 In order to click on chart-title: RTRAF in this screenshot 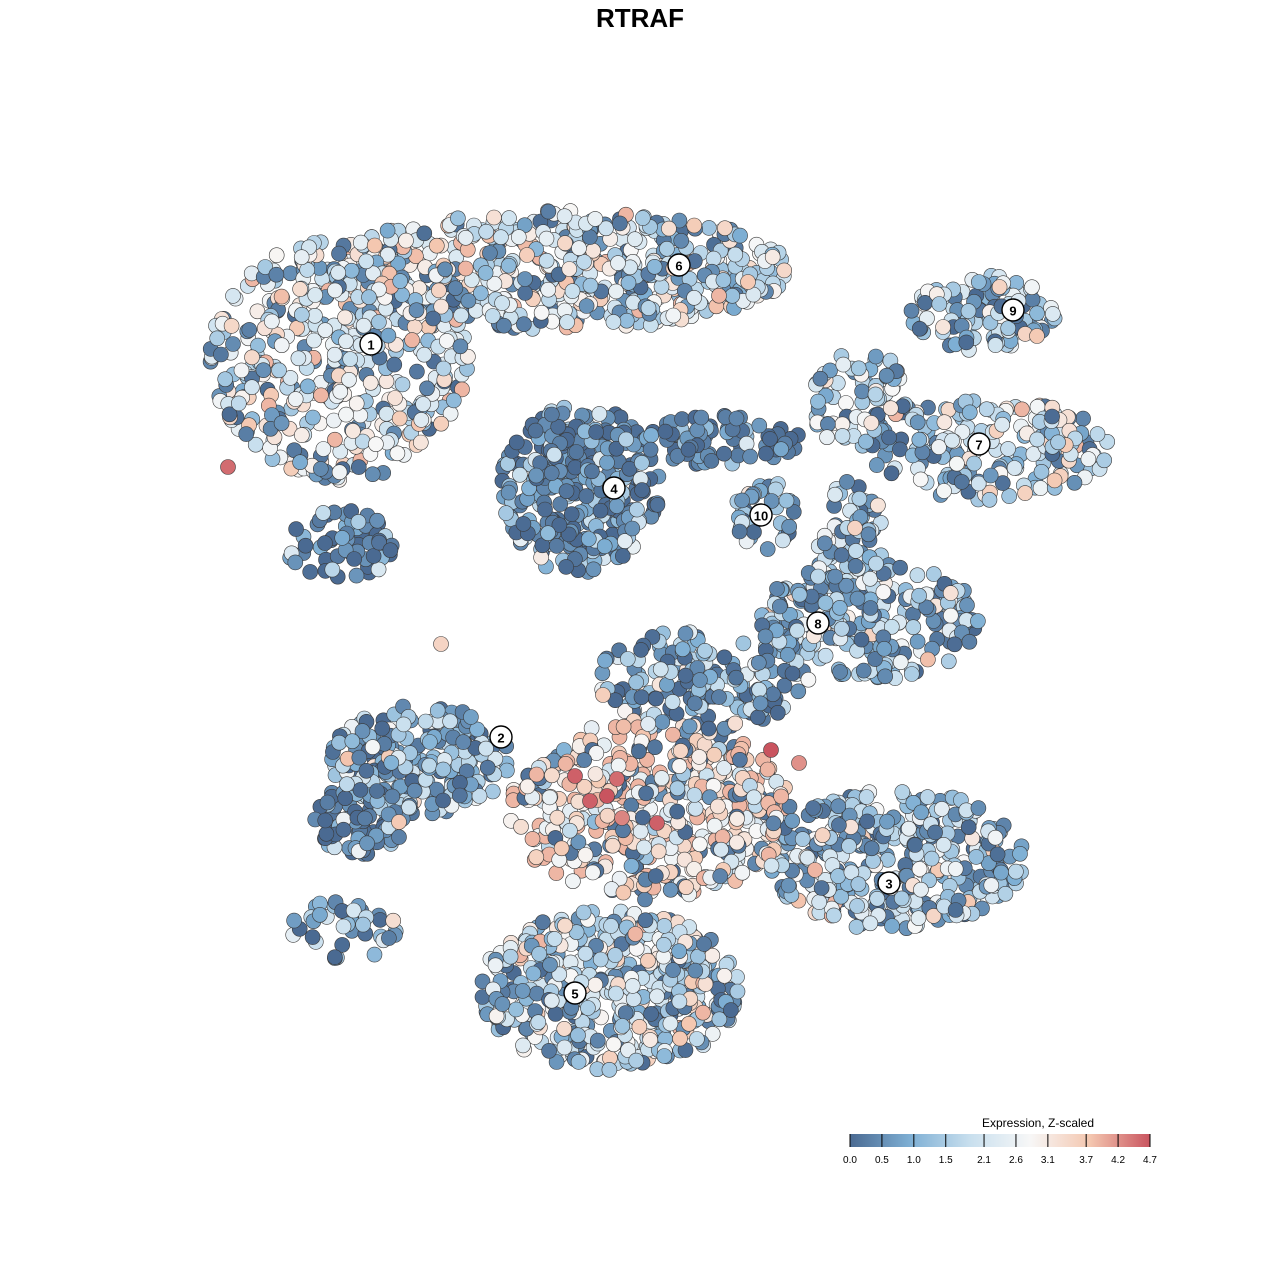, I will do `click(640, 18)`.